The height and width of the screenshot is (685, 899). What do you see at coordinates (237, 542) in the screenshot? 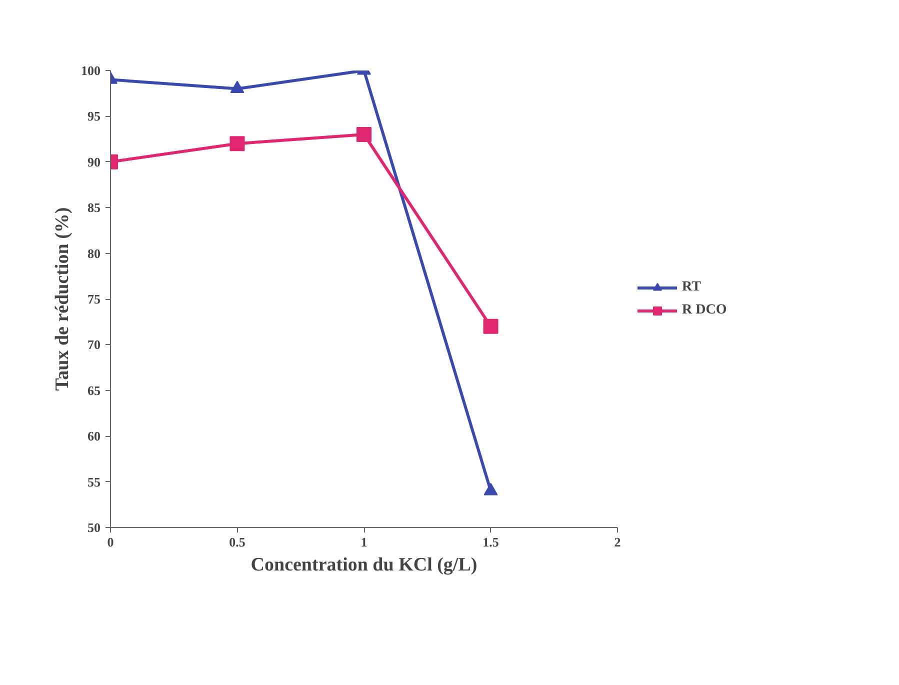
I see `x-tick-label: 0.5` at bounding box center [237, 542].